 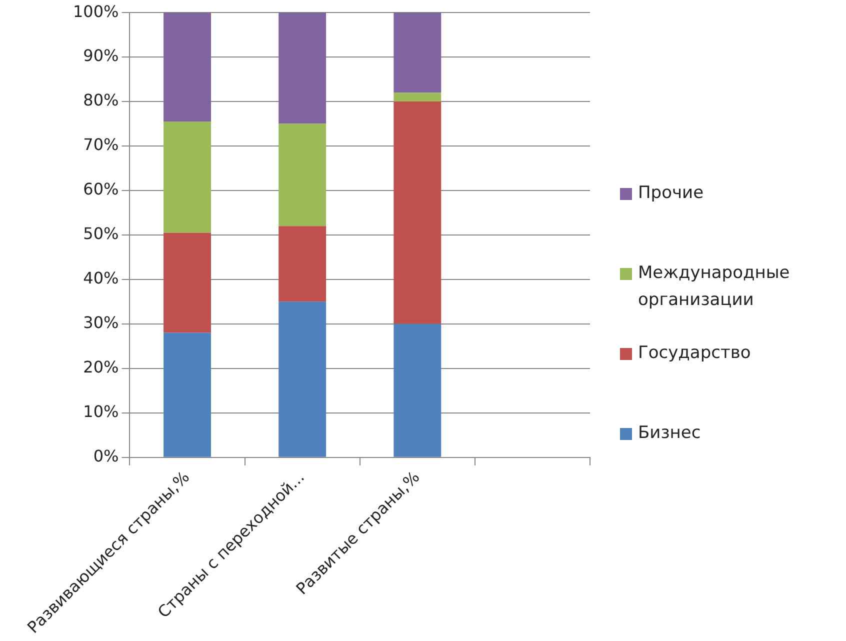 What do you see at coordinates (695, 353) in the screenshot?
I see `legend-label: Государство` at bounding box center [695, 353].